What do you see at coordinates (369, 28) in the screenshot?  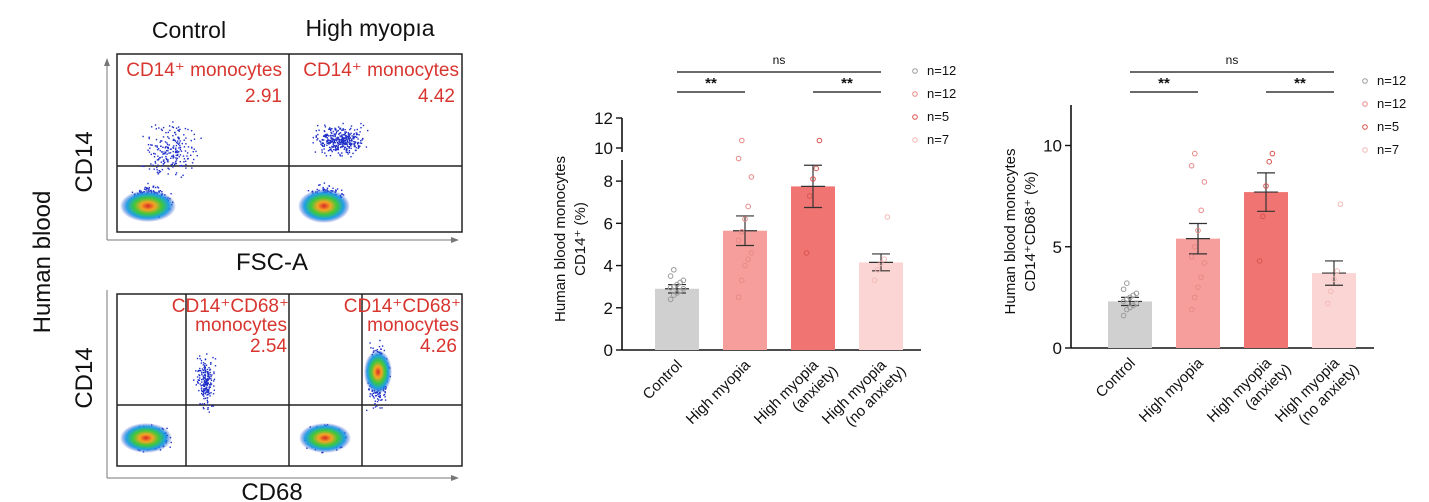 I see `col-header-high-myopia: High myopıa` at bounding box center [369, 28].